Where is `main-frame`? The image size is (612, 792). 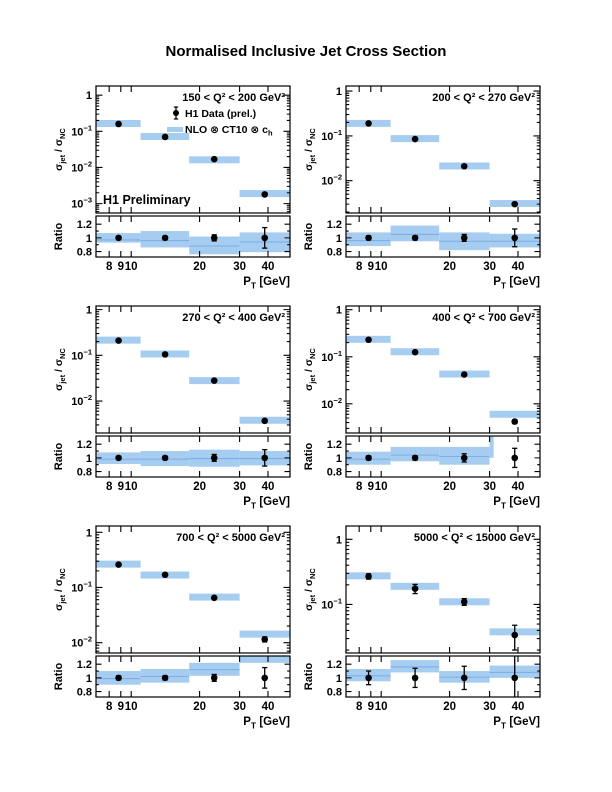 main-frame is located at coordinates (193, 589).